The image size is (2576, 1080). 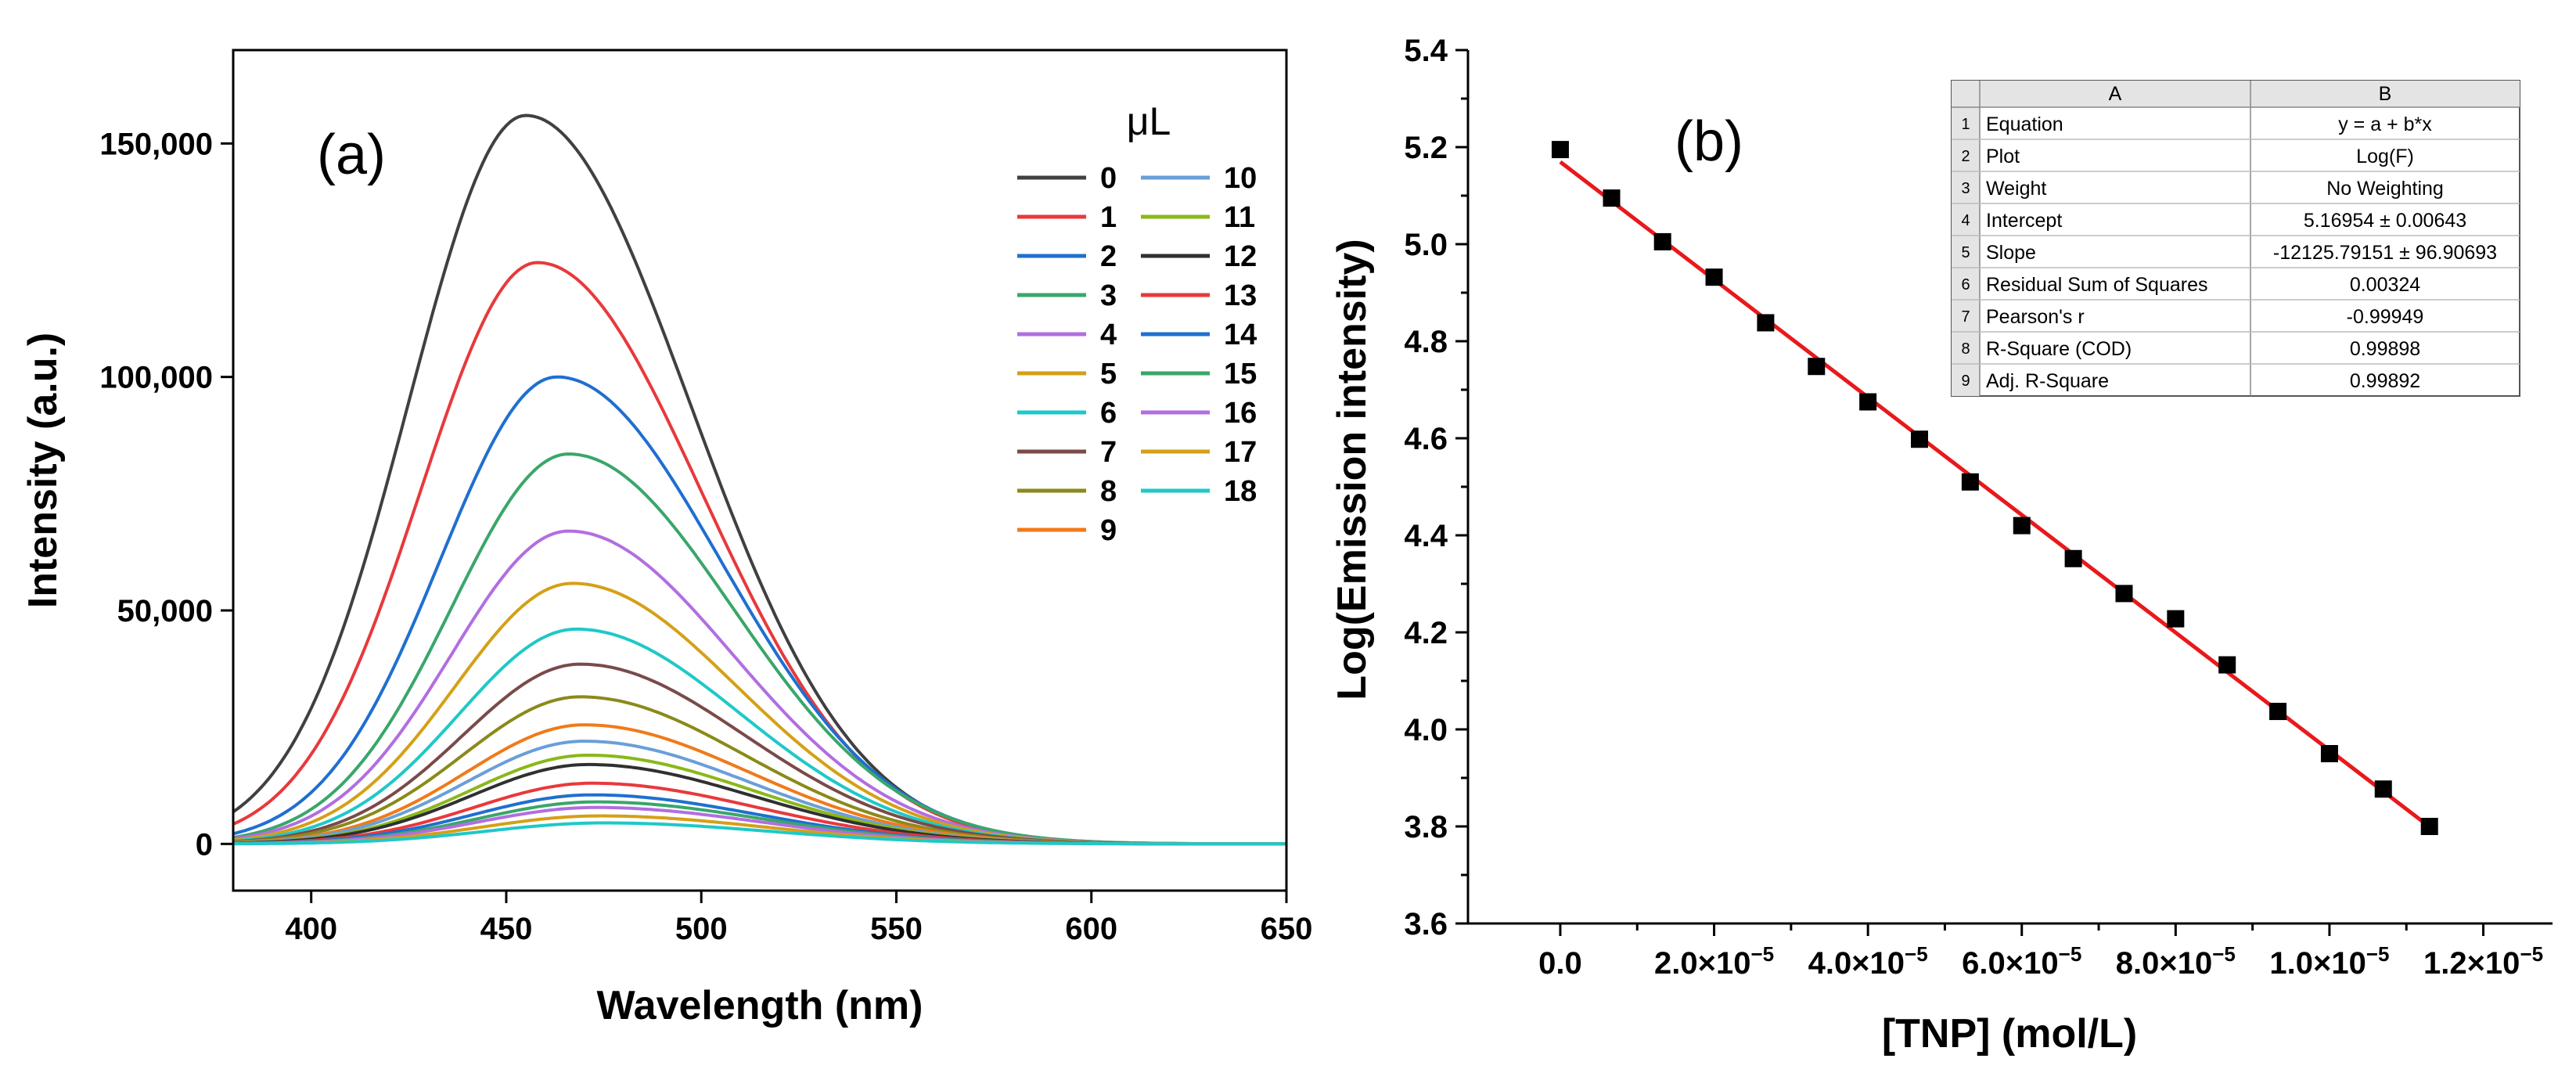 I want to click on table-frame, so click(x=2236, y=238).